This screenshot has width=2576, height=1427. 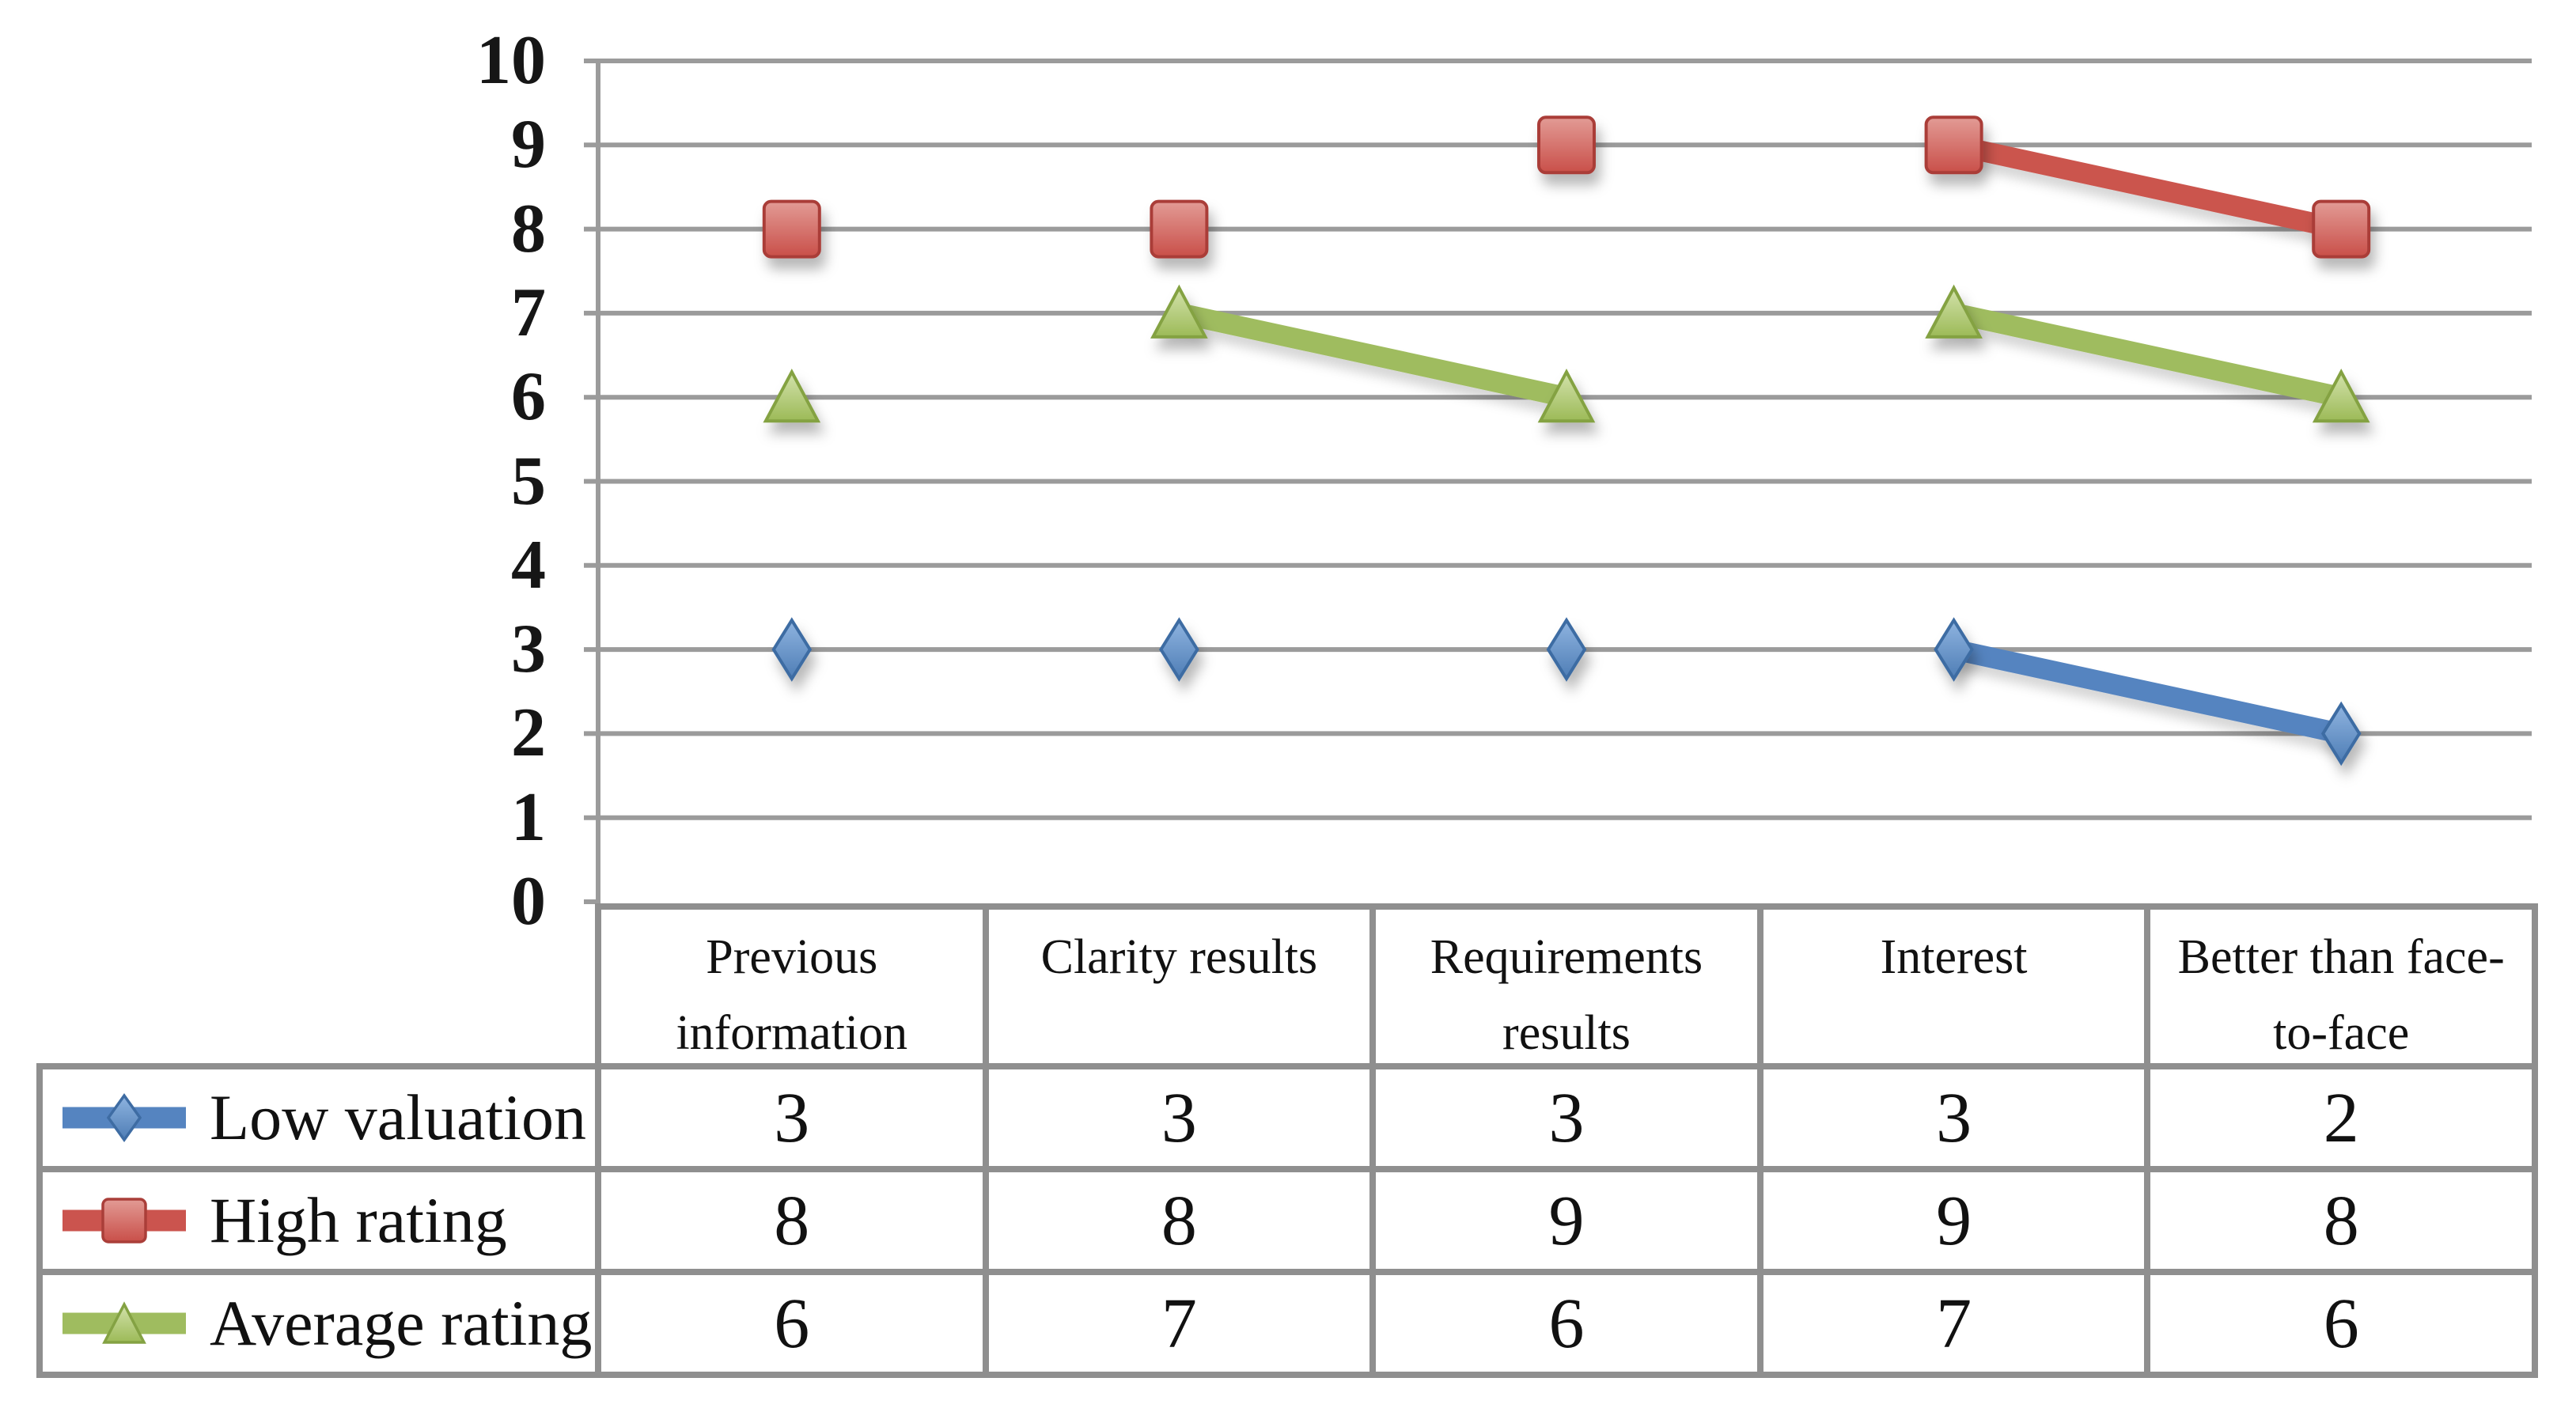 I want to click on y-axis-label: 9, so click(x=528, y=145).